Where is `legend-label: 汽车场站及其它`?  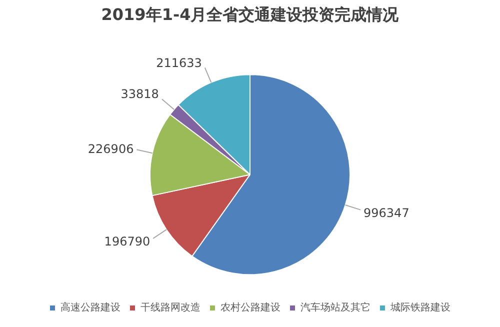 legend-label: 汽车场站及其它 is located at coordinates (335, 308).